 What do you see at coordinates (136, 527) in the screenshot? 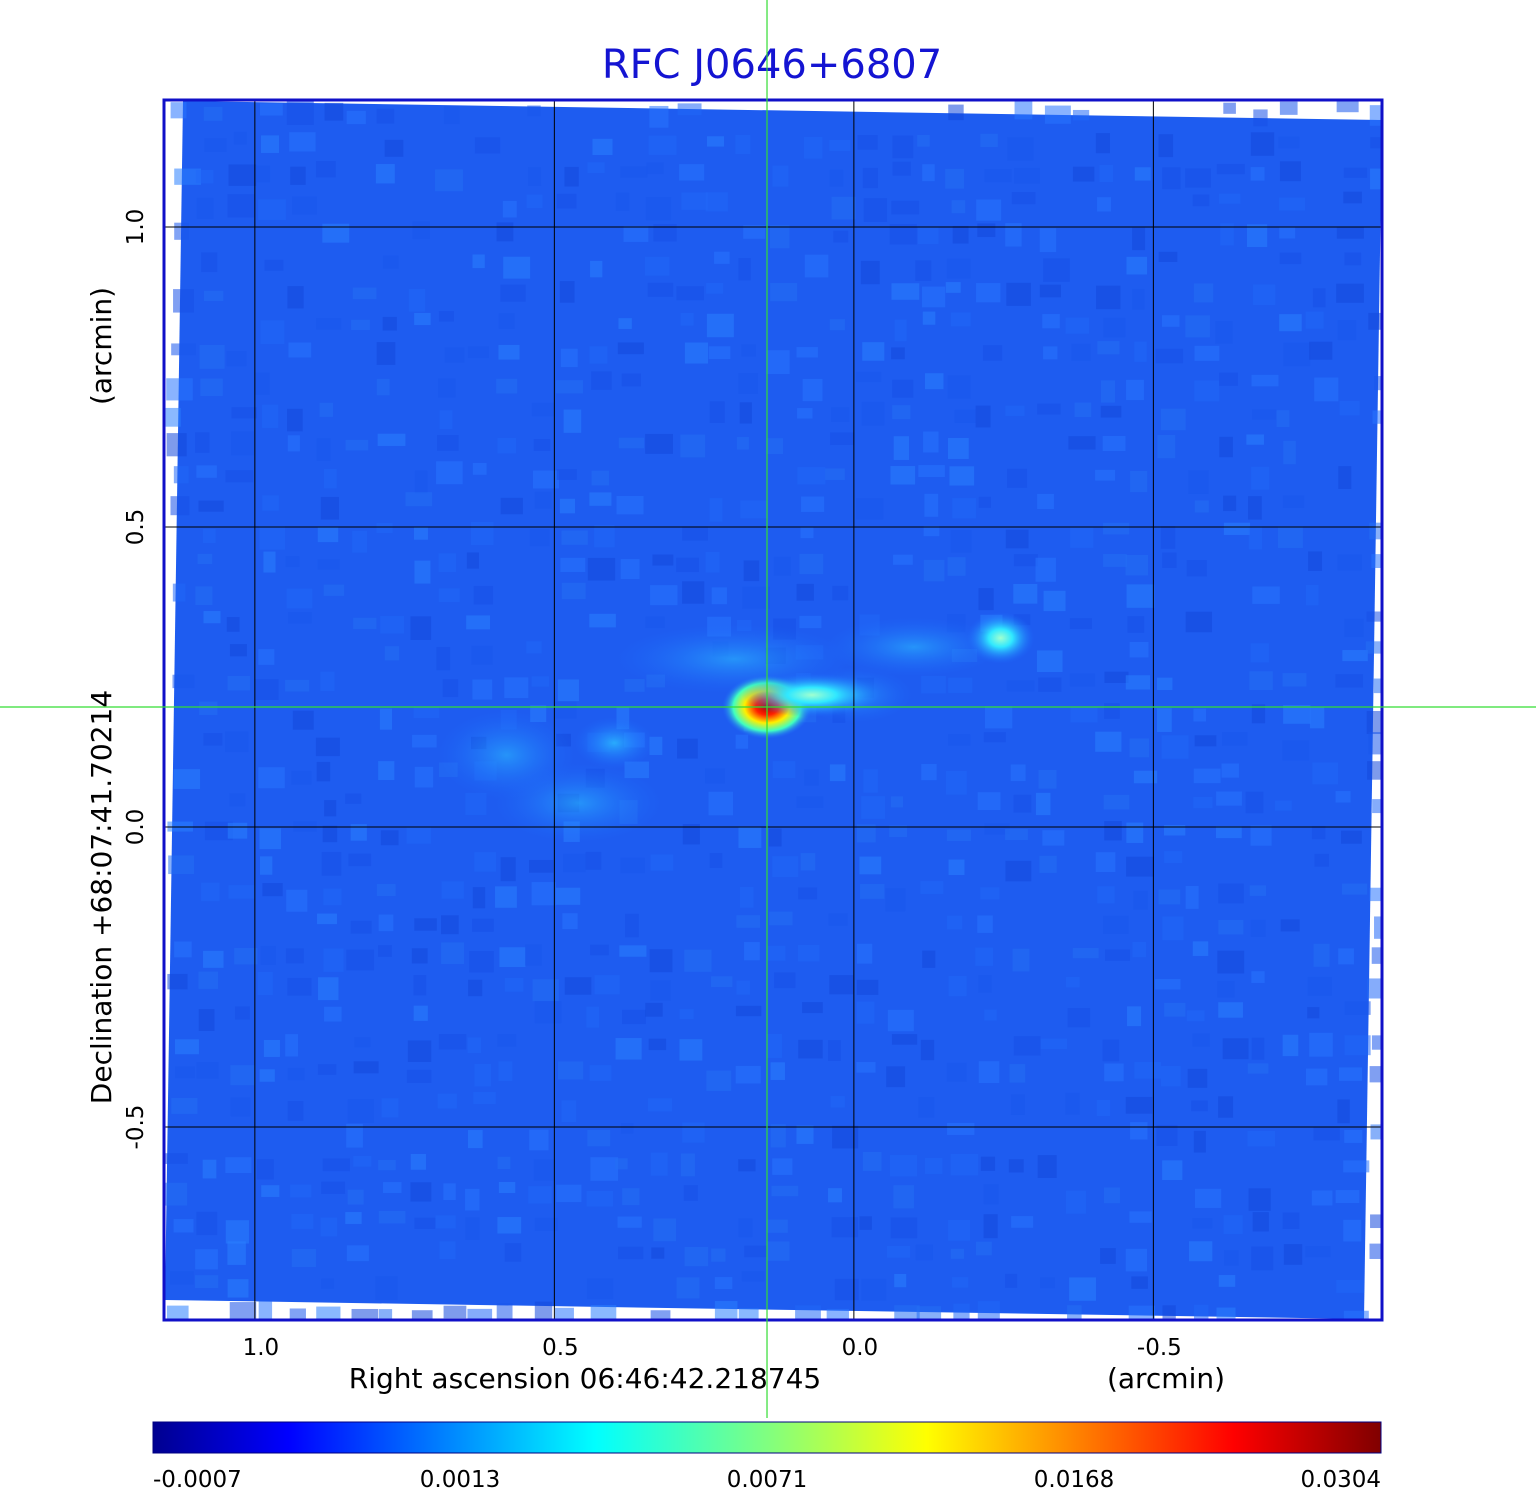
I see `y-tick-label-1: 0.5` at bounding box center [136, 527].